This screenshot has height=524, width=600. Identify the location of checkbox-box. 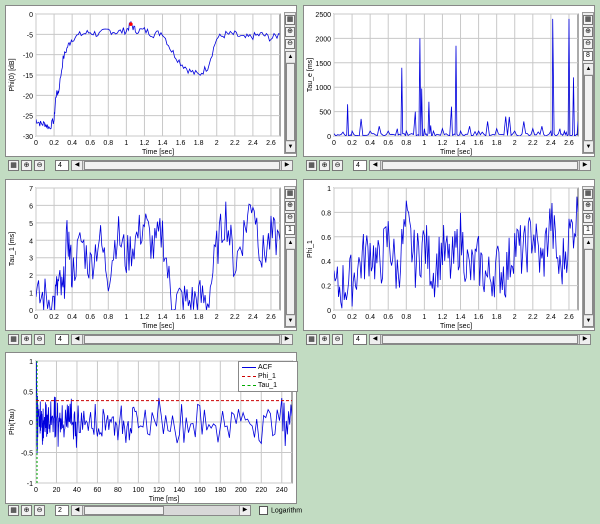
(263, 510).